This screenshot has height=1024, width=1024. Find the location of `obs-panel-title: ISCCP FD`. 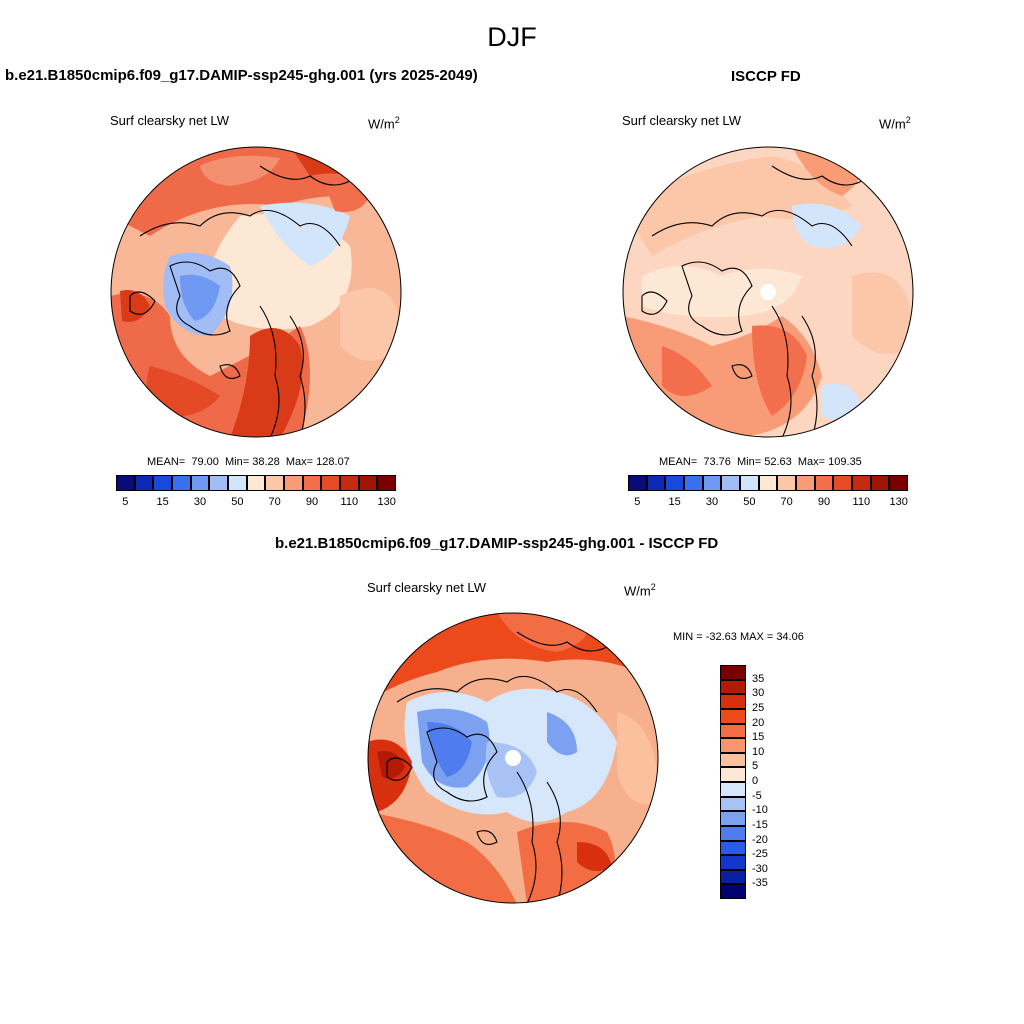

obs-panel-title: ISCCP FD is located at coordinates (766, 76).